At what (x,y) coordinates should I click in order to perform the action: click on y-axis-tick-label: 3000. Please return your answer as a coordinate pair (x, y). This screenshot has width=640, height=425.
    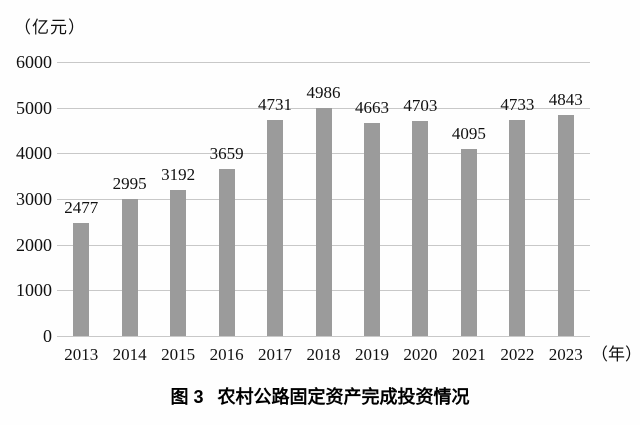
    Looking at the image, I should click on (34, 199).